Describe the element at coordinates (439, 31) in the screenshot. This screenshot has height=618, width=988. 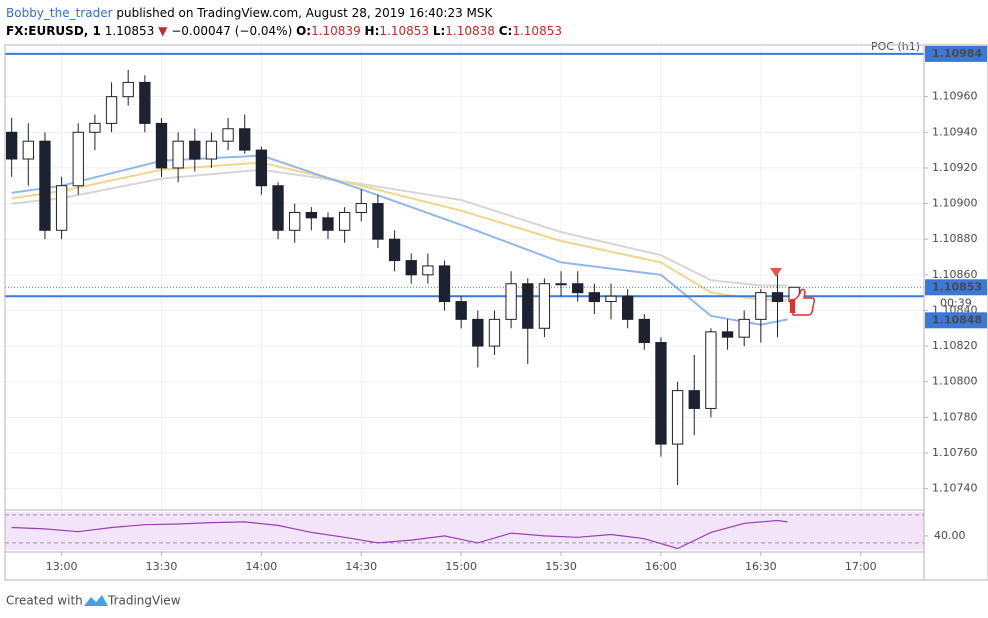
I see `ohlc-label: L:` at that location.